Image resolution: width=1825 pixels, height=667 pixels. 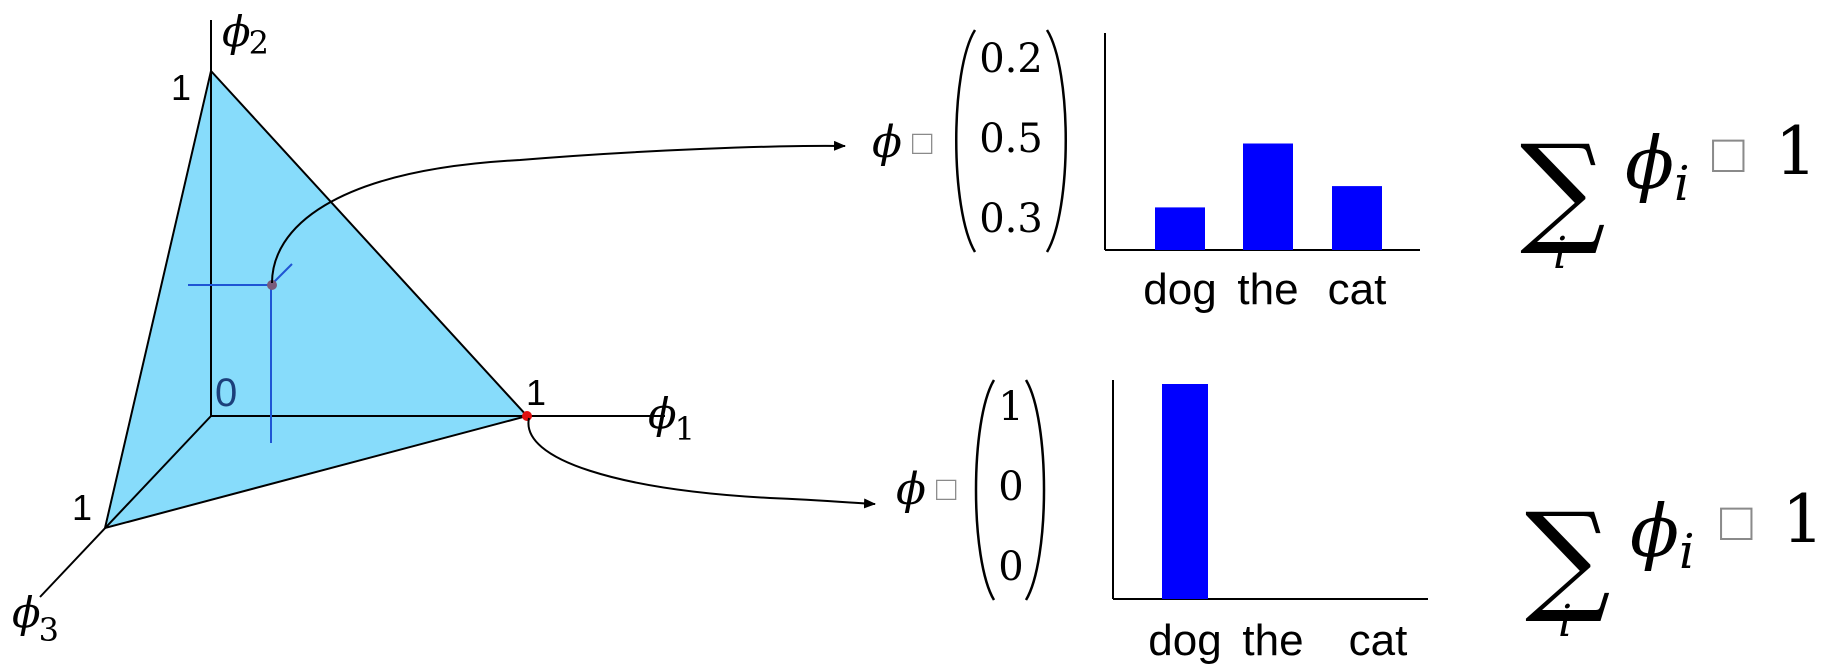 What do you see at coordinates (181, 87) in the screenshot?
I see `label-one-phi2: 1` at bounding box center [181, 87].